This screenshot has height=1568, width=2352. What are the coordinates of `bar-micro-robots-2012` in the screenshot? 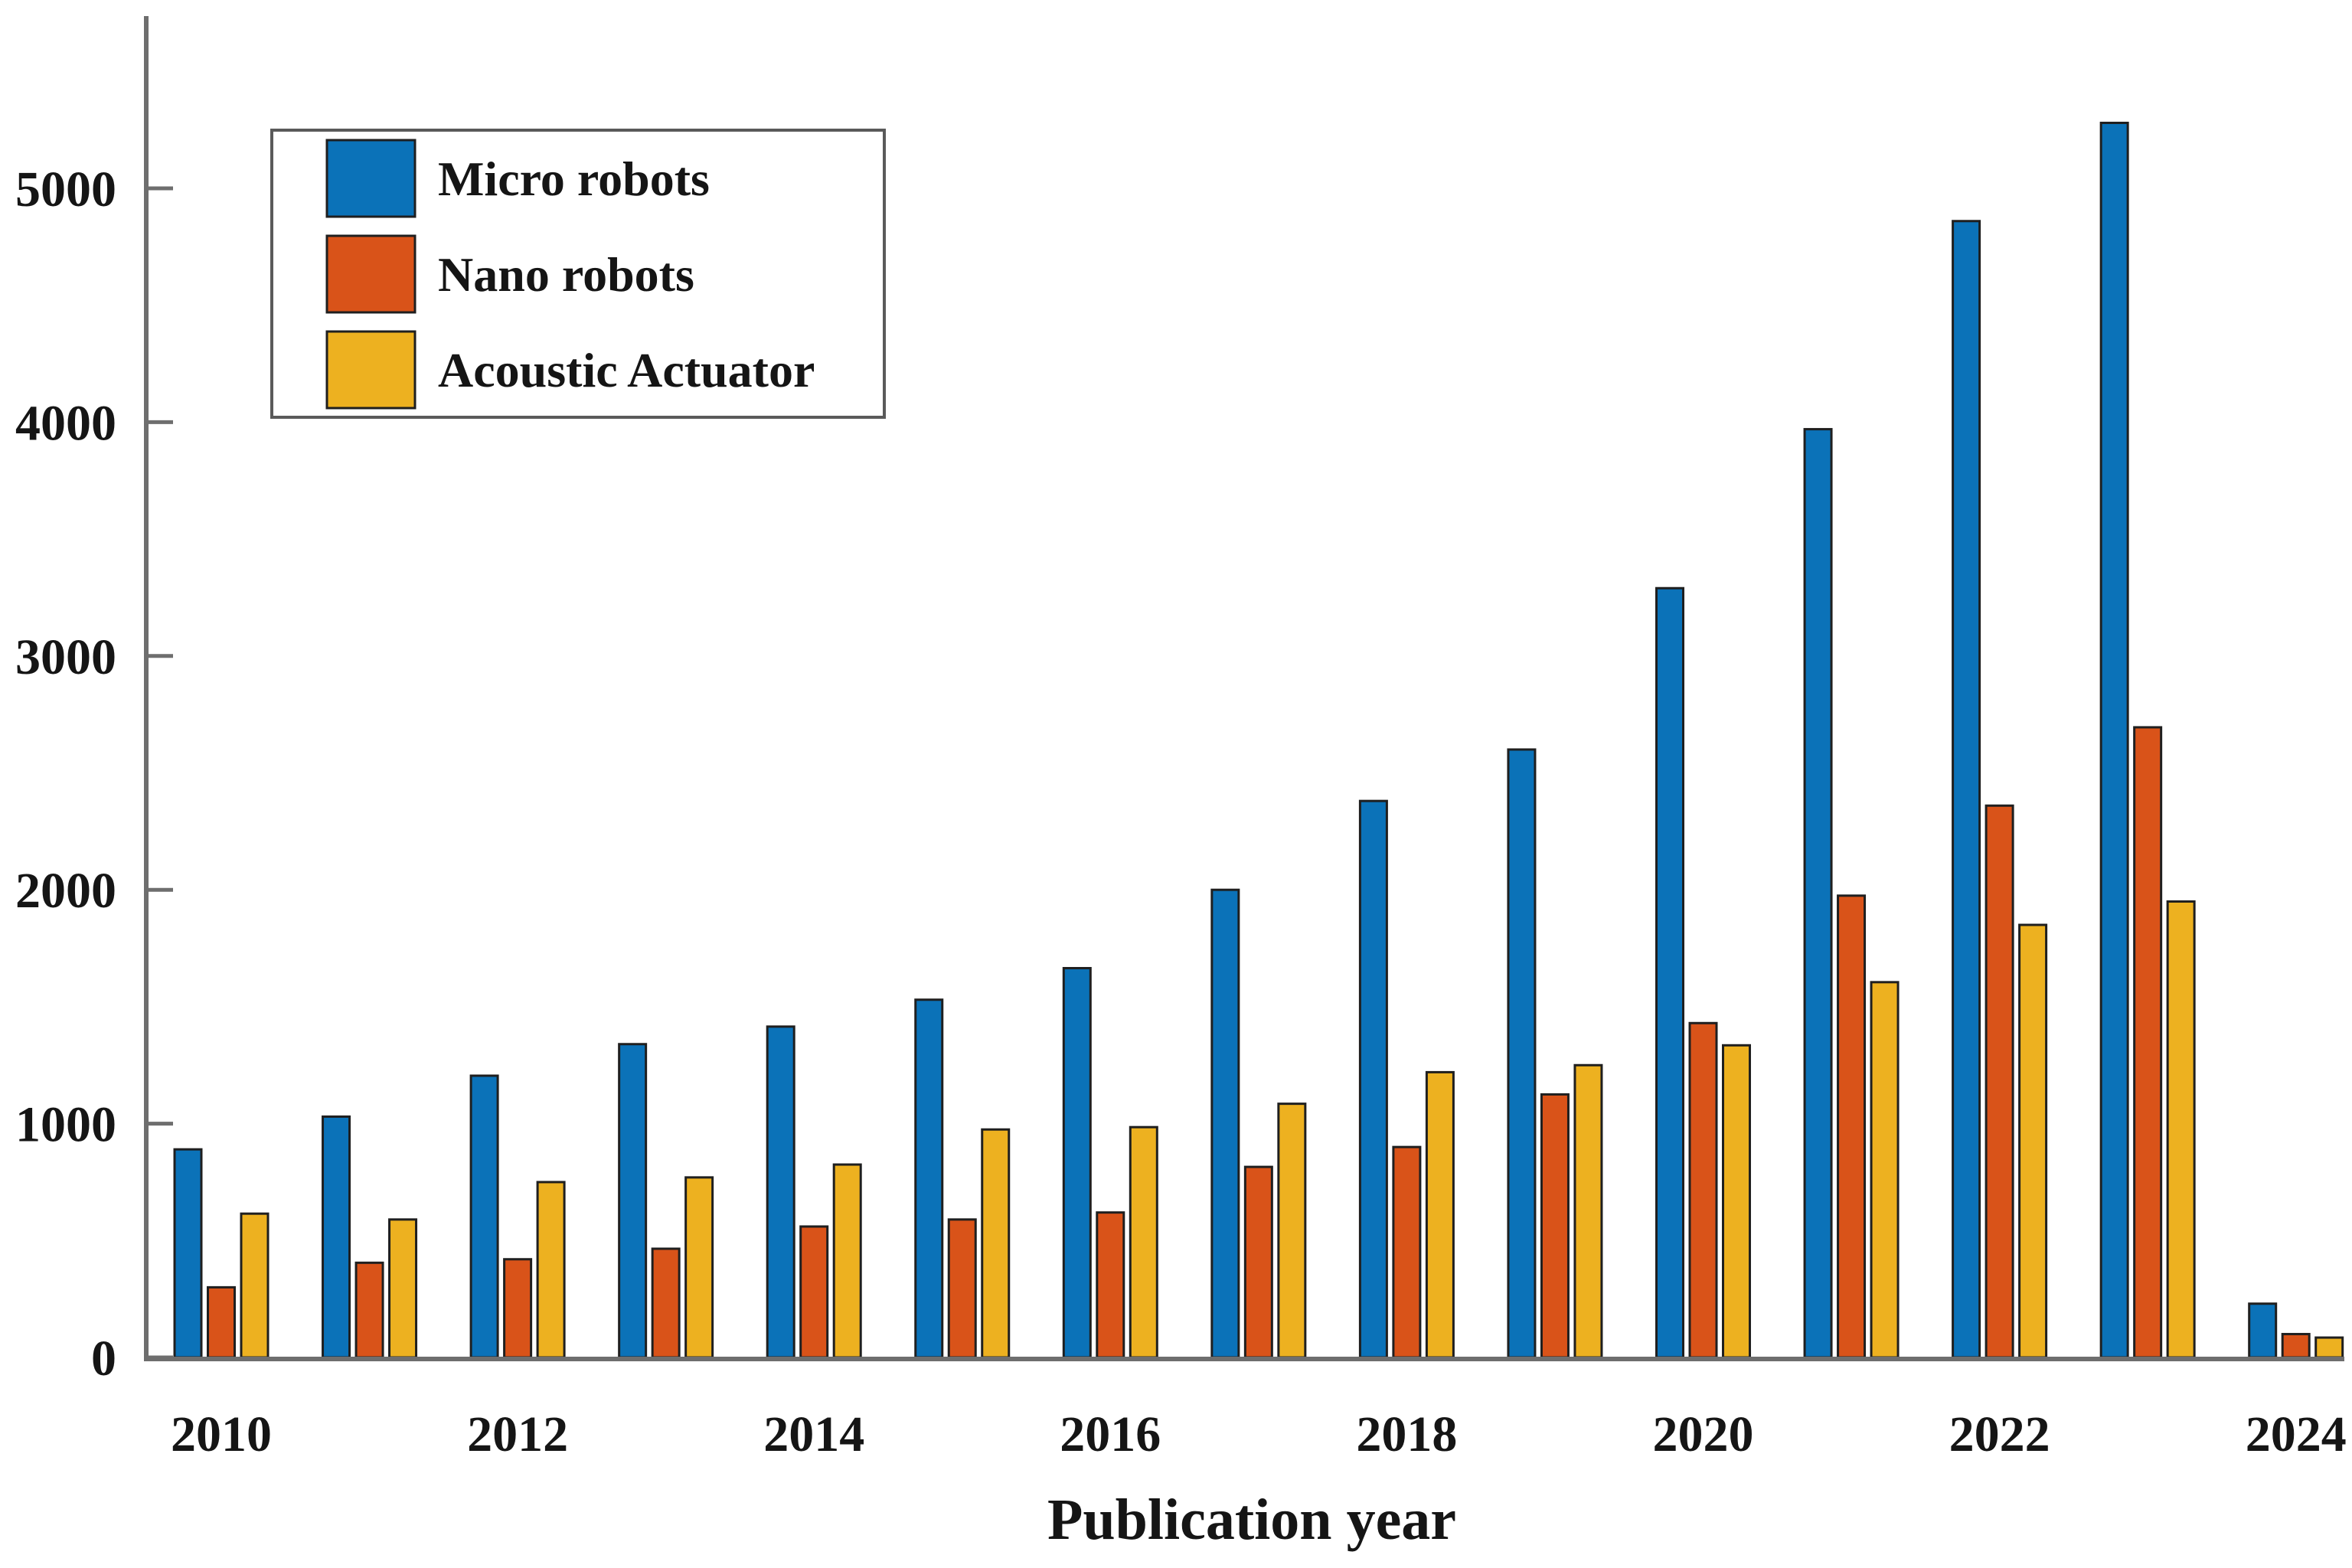 It's located at (484, 1216).